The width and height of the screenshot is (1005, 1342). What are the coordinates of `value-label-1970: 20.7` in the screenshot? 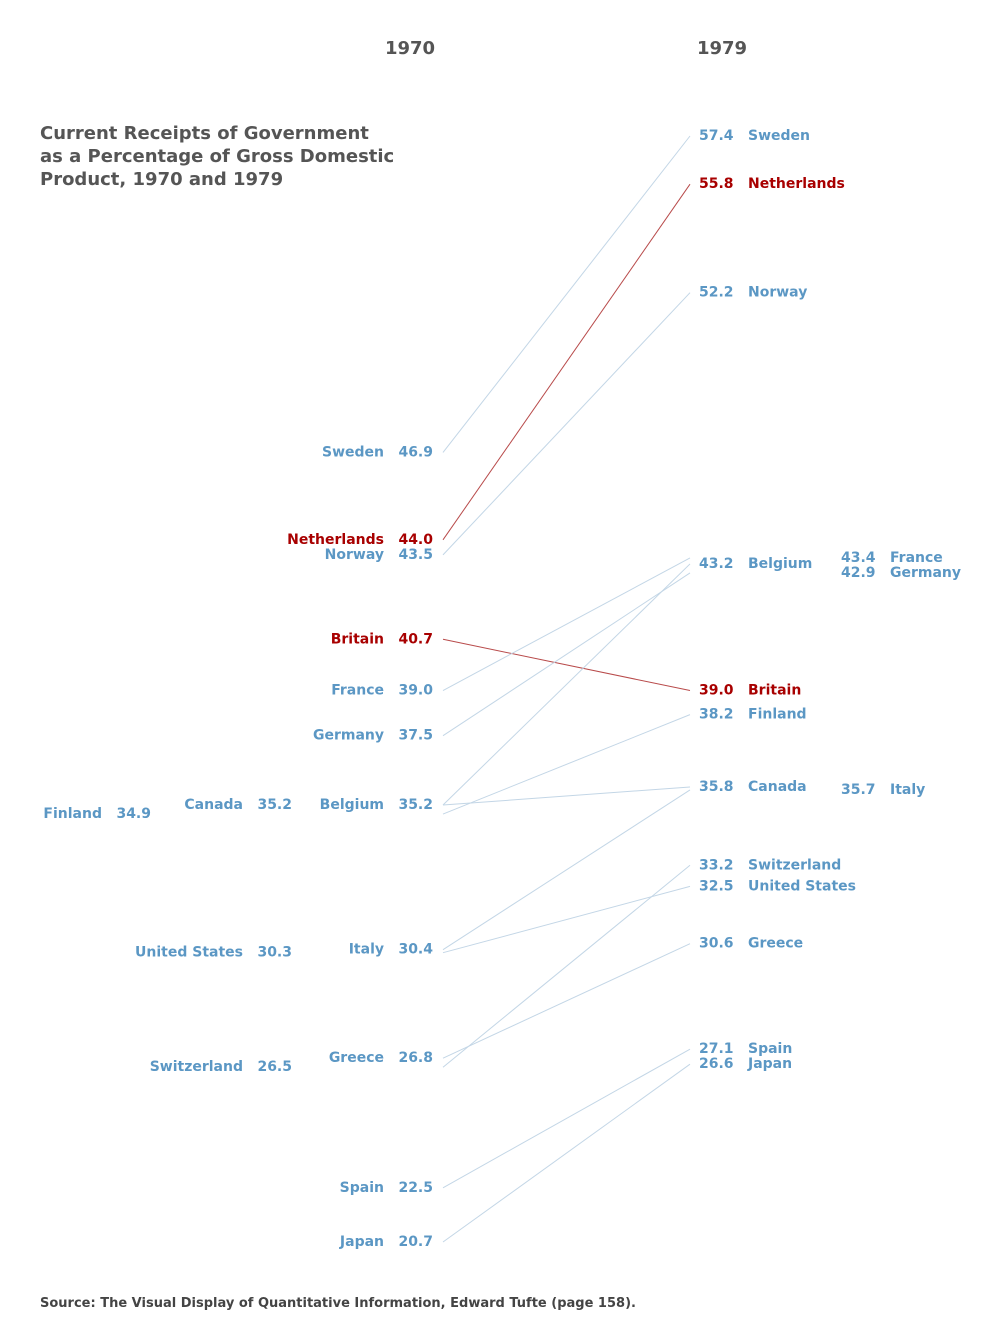 It's located at (415, 1242).